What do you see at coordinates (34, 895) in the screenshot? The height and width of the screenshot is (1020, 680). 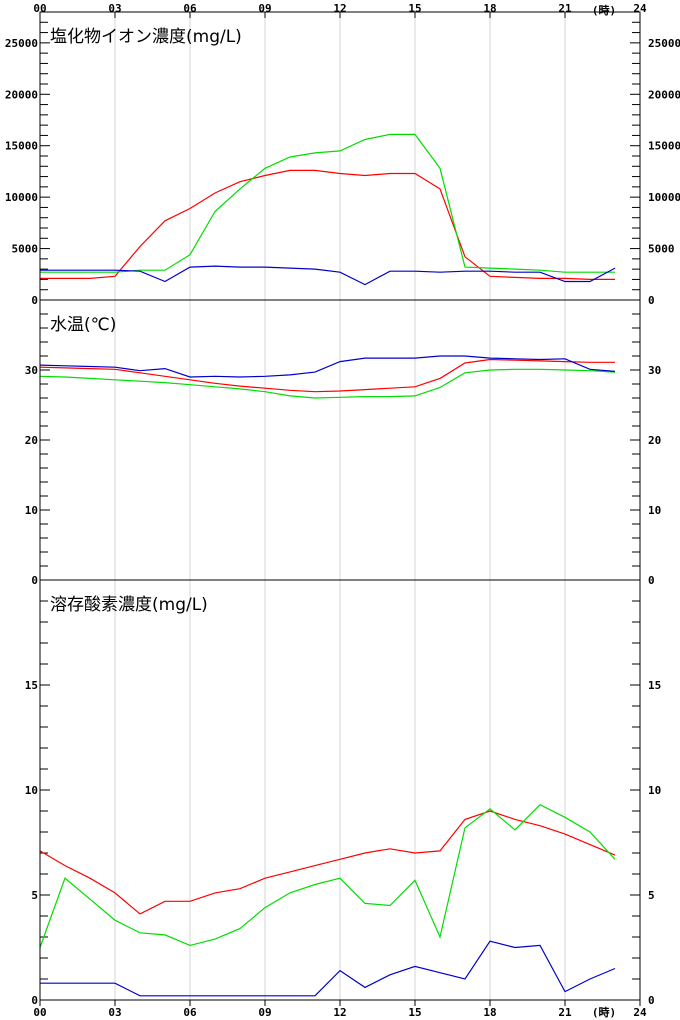 I see `y-tick-label-left: 5` at bounding box center [34, 895].